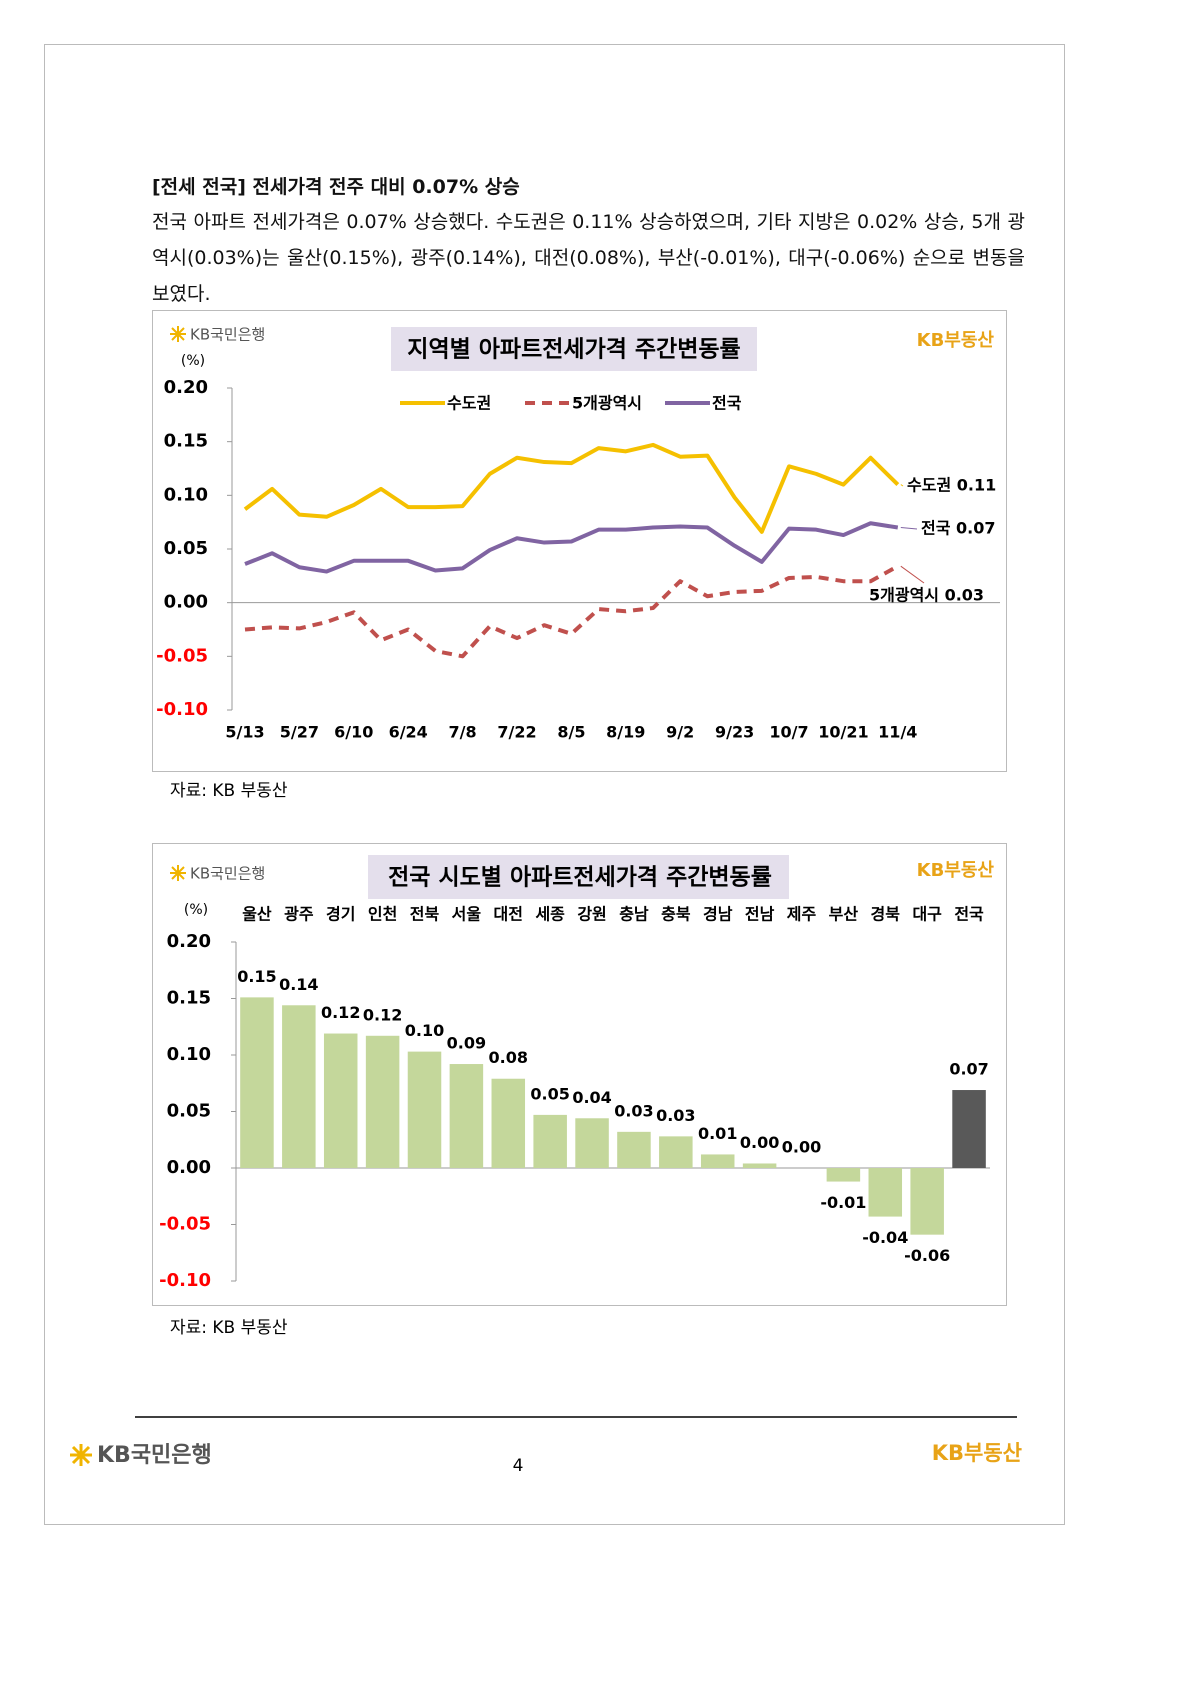  What do you see at coordinates (727, 403) in the screenshot?
I see `legend-label: 전국` at bounding box center [727, 403].